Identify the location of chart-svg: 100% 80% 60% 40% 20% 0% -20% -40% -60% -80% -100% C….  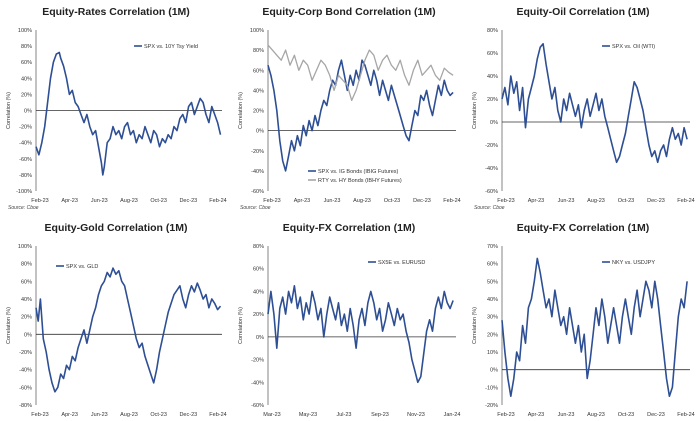
(116, 116).